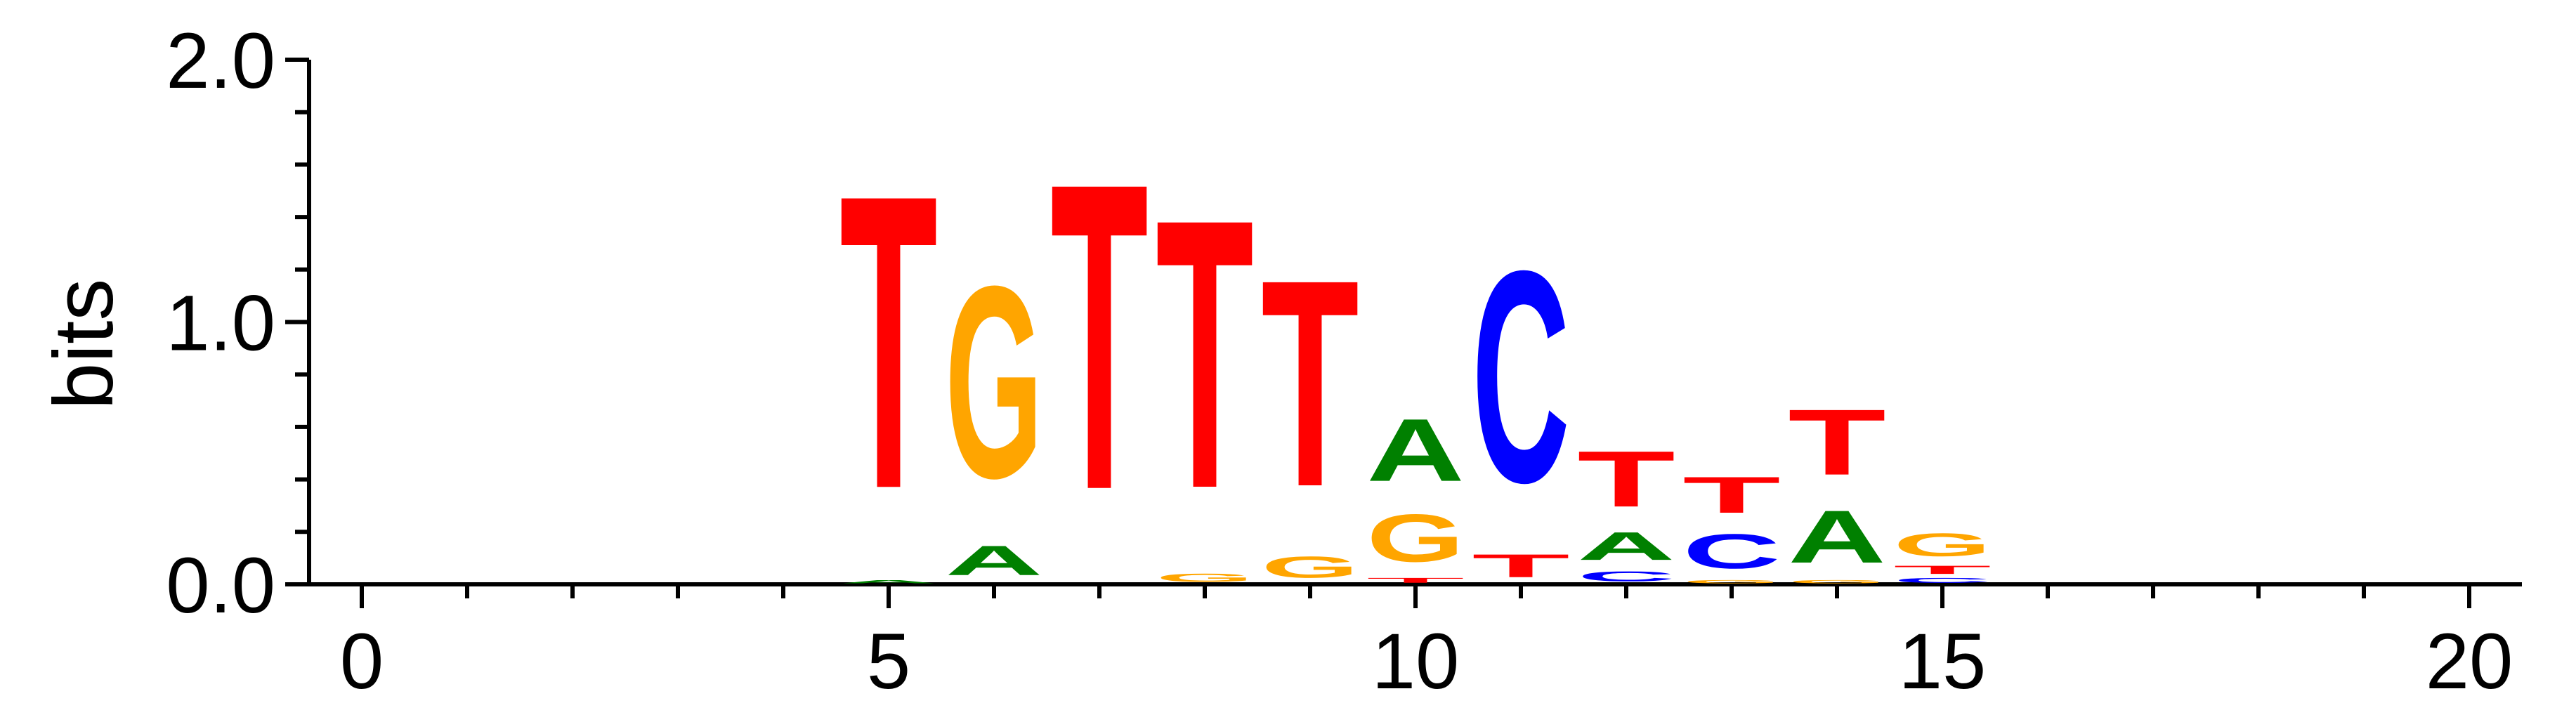 This screenshot has width=2576, height=722. Describe the element at coordinates (84, 344) in the screenshot. I see `y-axis-title: bits` at that location.